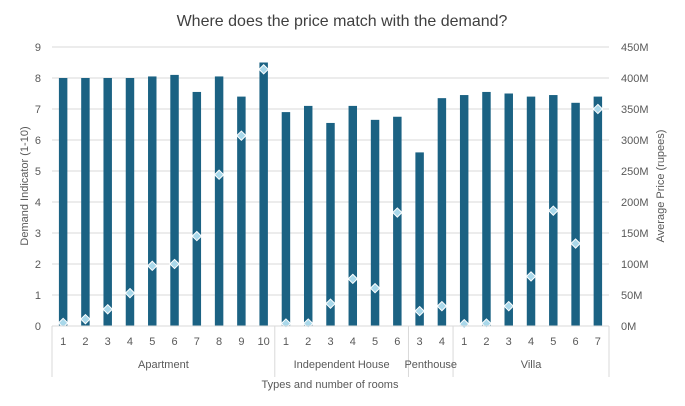 The width and height of the screenshot is (685, 406). What do you see at coordinates (635, 234) in the screenshot?
I see `y-tick-label-right: 150M` at bounding box center [635, 234].